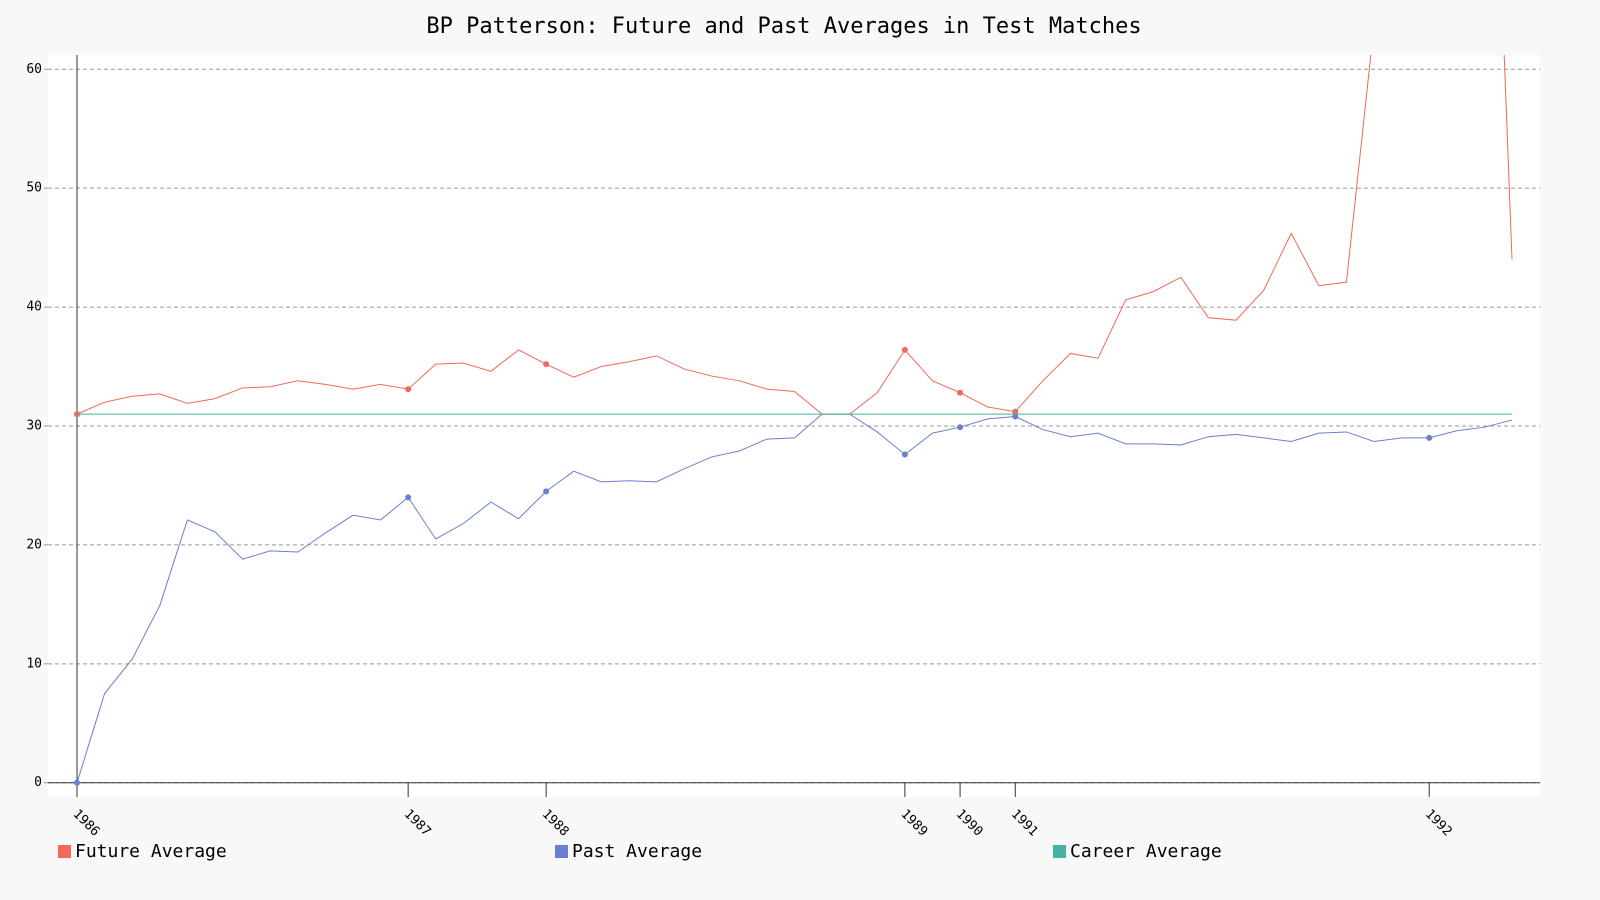 The height and width of the screenshot is (900, 1600). What do you see at coordinates (38, 782) in the screenshot?
I see `y-tick-label: 0` at bounding box center [38, 782].